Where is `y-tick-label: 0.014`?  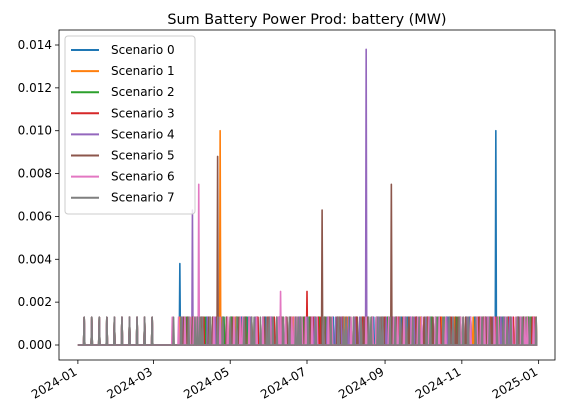
y-tick-label: 0.014 is located at coordinates (35, 45).